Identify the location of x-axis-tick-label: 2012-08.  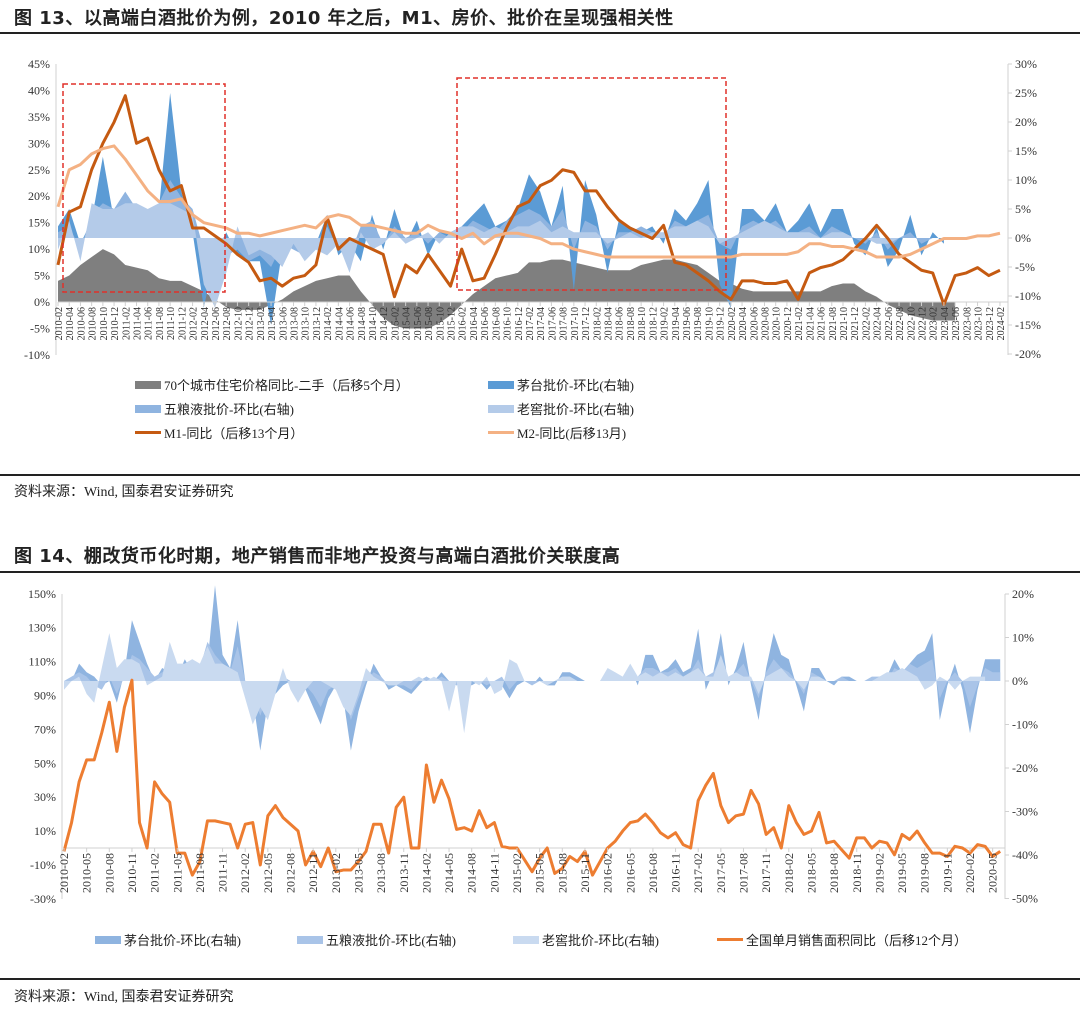
(291, 873).